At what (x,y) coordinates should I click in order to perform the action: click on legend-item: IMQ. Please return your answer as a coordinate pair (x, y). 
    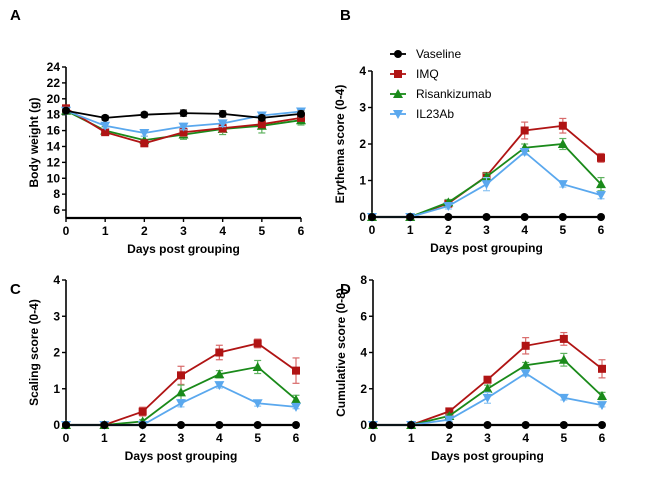
    Looking at the image, I should click on (414, 74).